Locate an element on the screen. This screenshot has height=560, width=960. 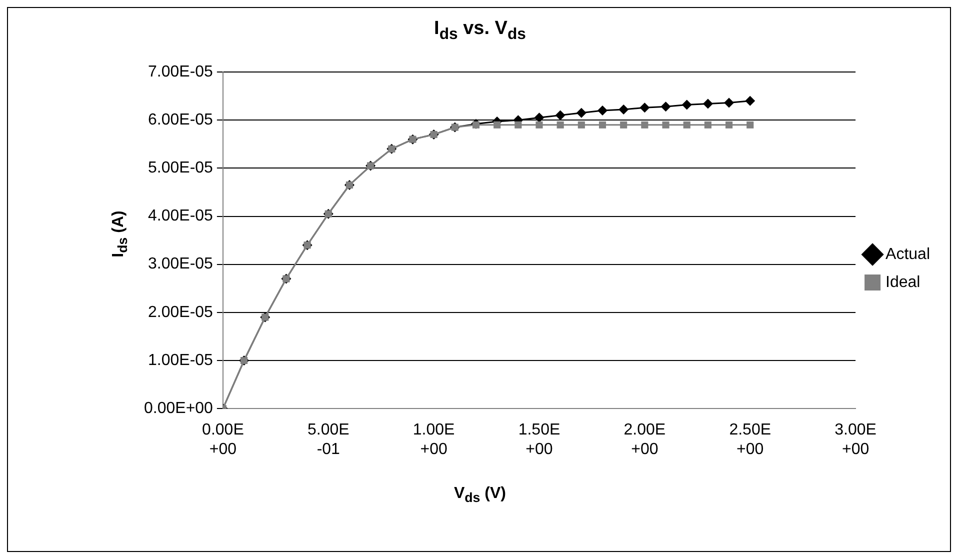
y-tick-label: 1.00E-05 is located at coordinates (181, 360).